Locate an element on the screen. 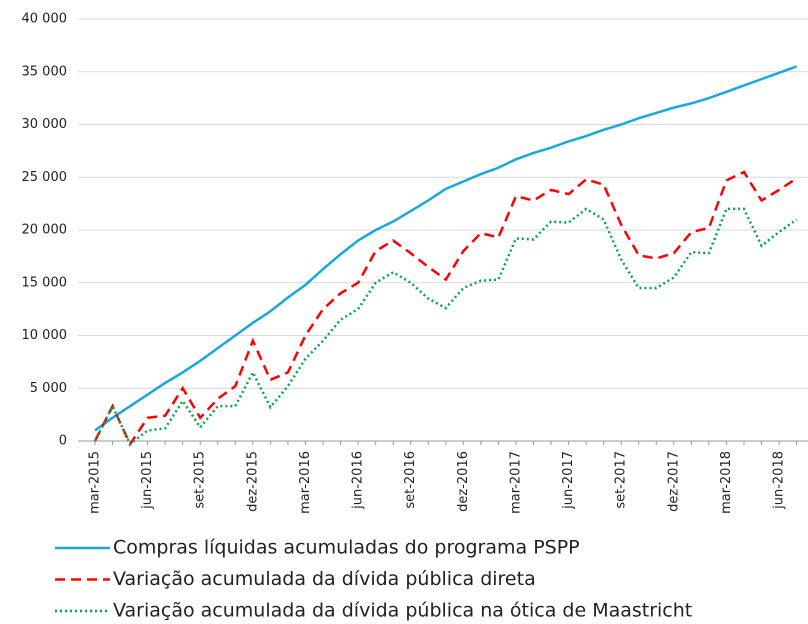  x-tick-label: mar-2017 is located at coordinates (515, 482).